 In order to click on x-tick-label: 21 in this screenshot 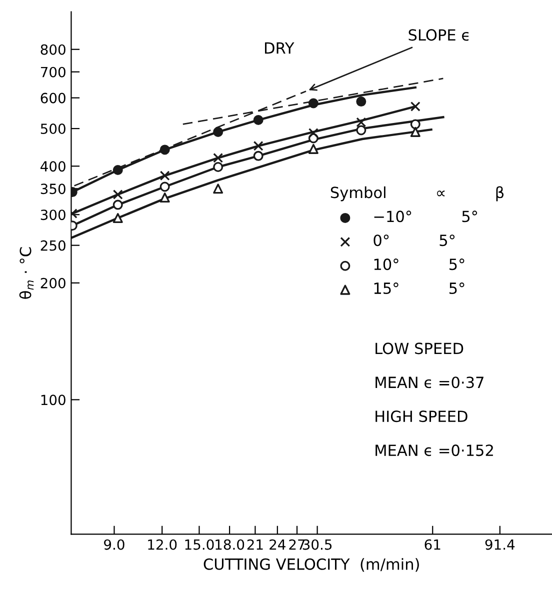, I will do `click(255, 544)`.